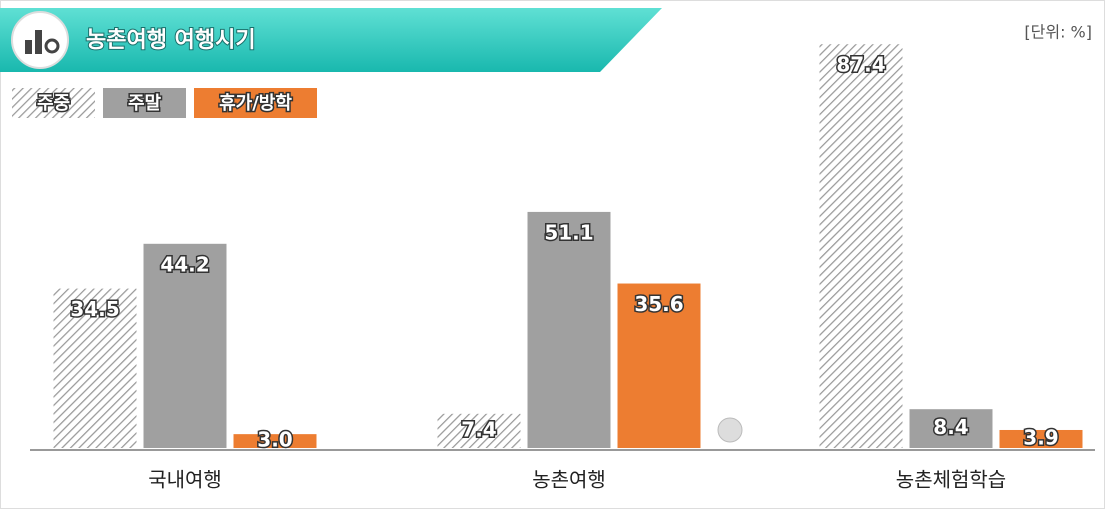 The image size is (1105, 509). I want to click on x-tick-label: 농촌여행, so click(569, 480).